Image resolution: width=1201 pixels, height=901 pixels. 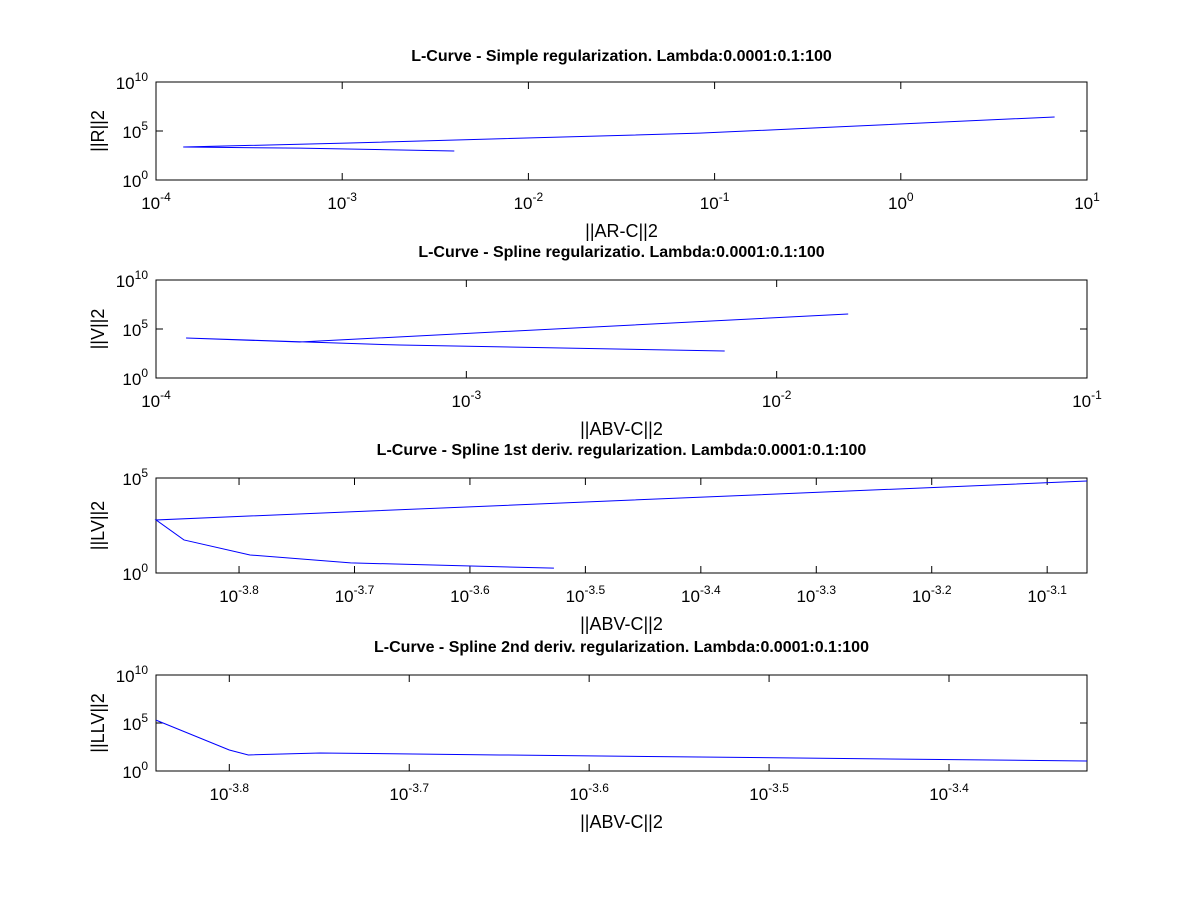 What do you see at coordinates (98, 722) in the screenshot?
I see `y-axis-label: ||LLV||2` at bounding box center [98, 722].